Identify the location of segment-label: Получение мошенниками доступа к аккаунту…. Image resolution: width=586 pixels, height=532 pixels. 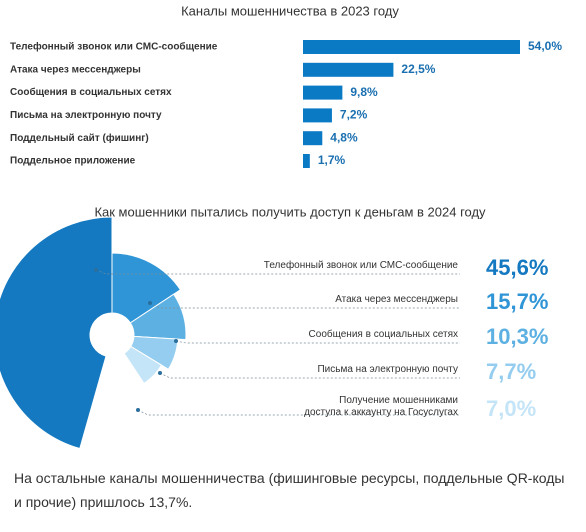
(381, 406).